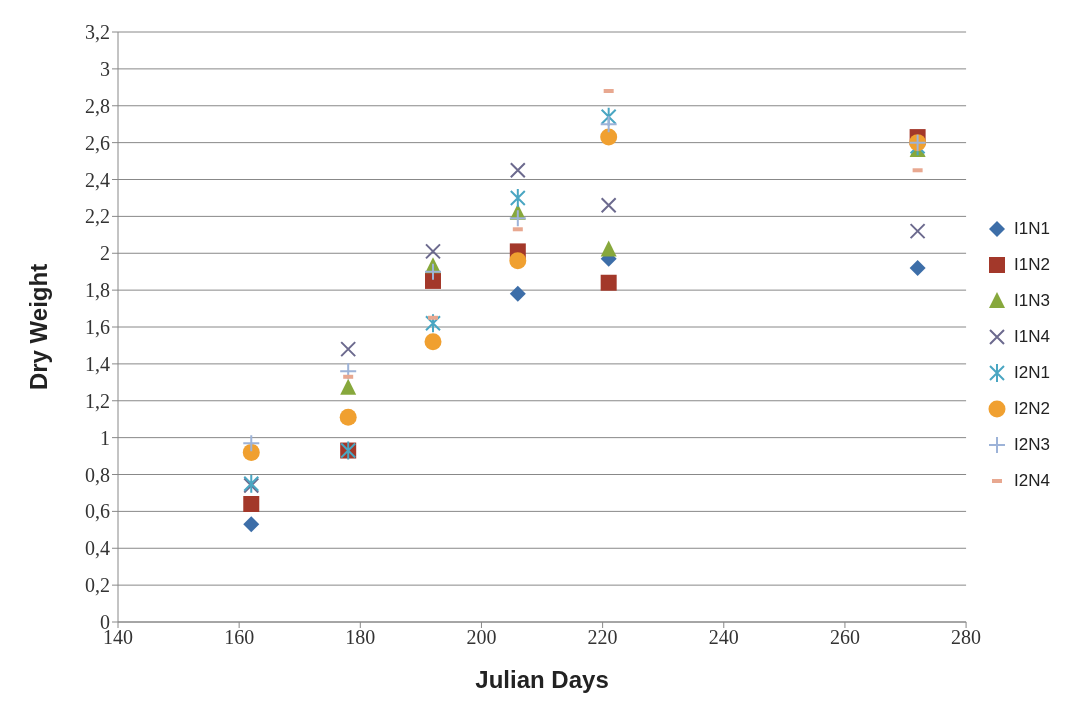 The image size is (1078, 710). Describe the element at coordinates (966, 637) in the screenshot. I see `x-tick-label: 280` at that location.